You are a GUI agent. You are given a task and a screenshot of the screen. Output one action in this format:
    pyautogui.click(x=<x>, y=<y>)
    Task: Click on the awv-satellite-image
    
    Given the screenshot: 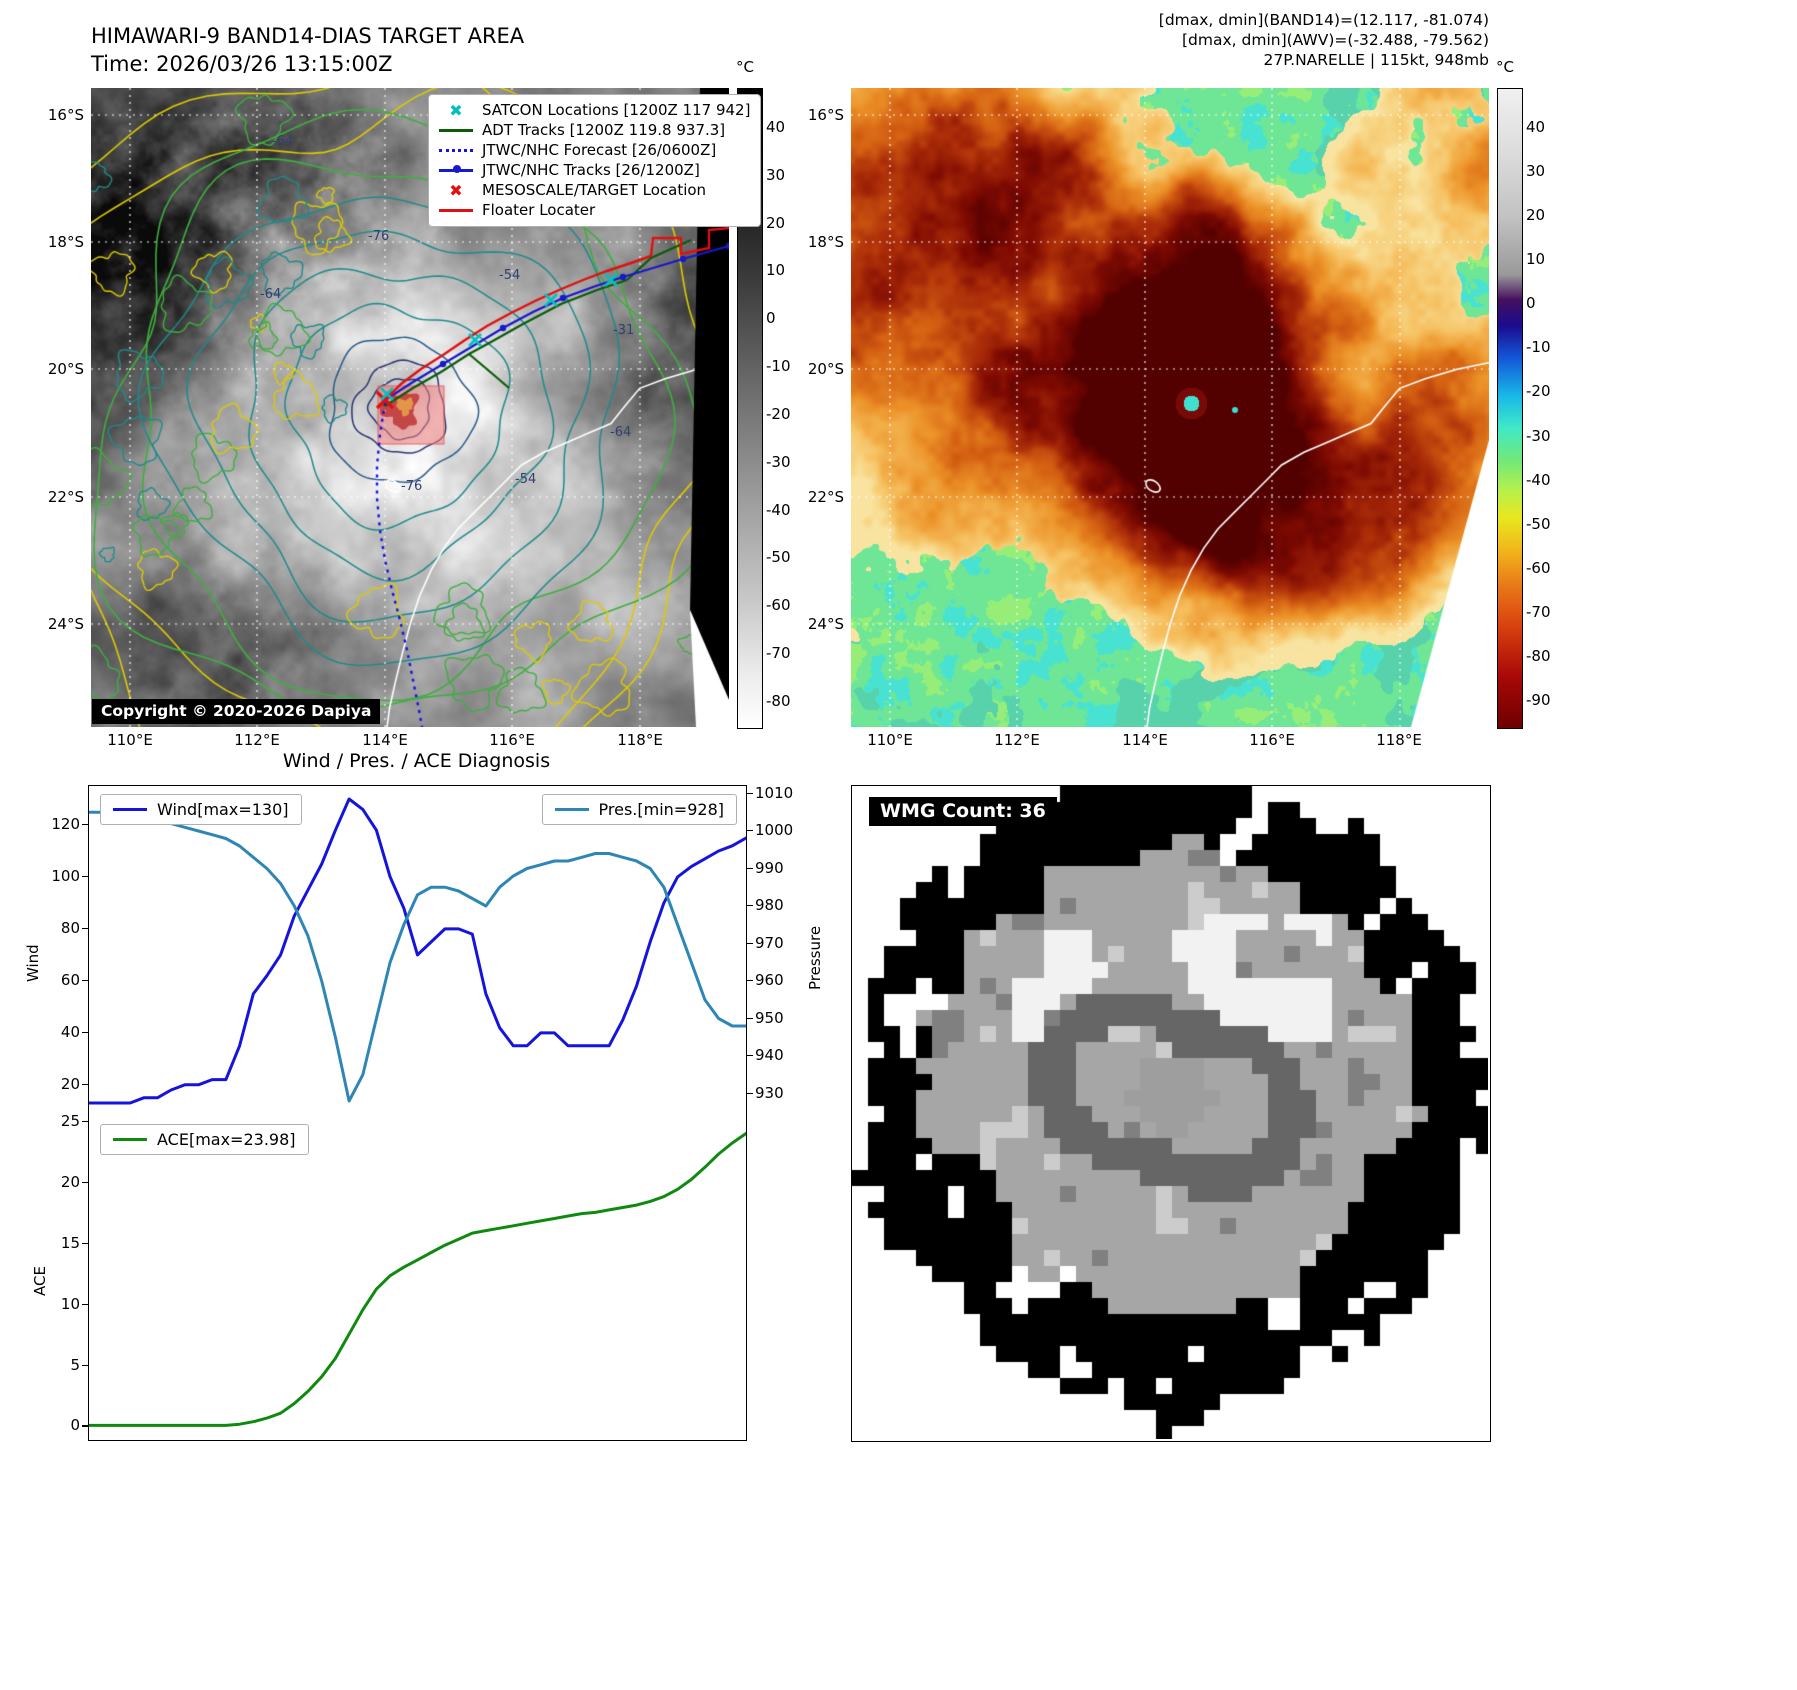 What is the action you would take?
    pyautogui.click(x=1170, y=407)
    